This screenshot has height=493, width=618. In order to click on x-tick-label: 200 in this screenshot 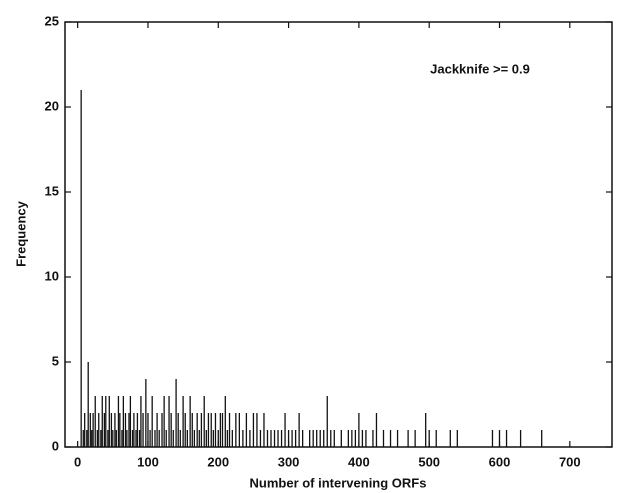, I will do `click(218, 461)`.